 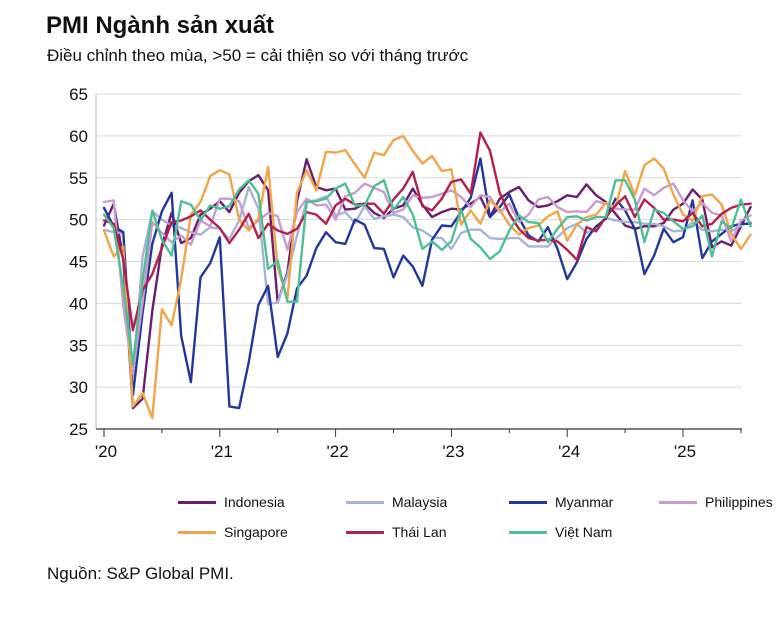 What do you see at coordinates (256, 532) in the screenshot?
I see `legend-label: Singapore` at bounding box center [256, 532].